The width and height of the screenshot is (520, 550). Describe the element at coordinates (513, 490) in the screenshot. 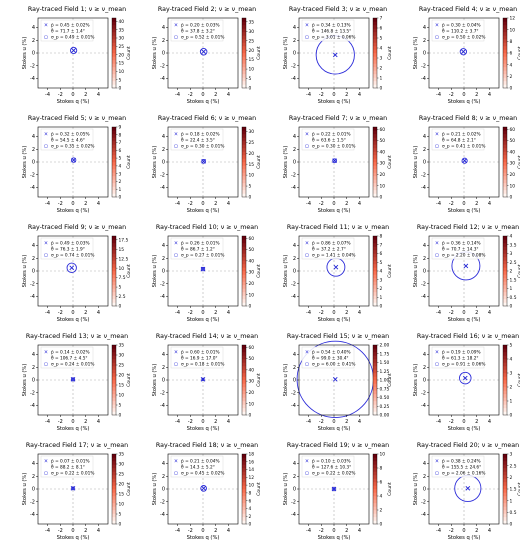

I see `colorbar-tick-label: 1.5` at that location.